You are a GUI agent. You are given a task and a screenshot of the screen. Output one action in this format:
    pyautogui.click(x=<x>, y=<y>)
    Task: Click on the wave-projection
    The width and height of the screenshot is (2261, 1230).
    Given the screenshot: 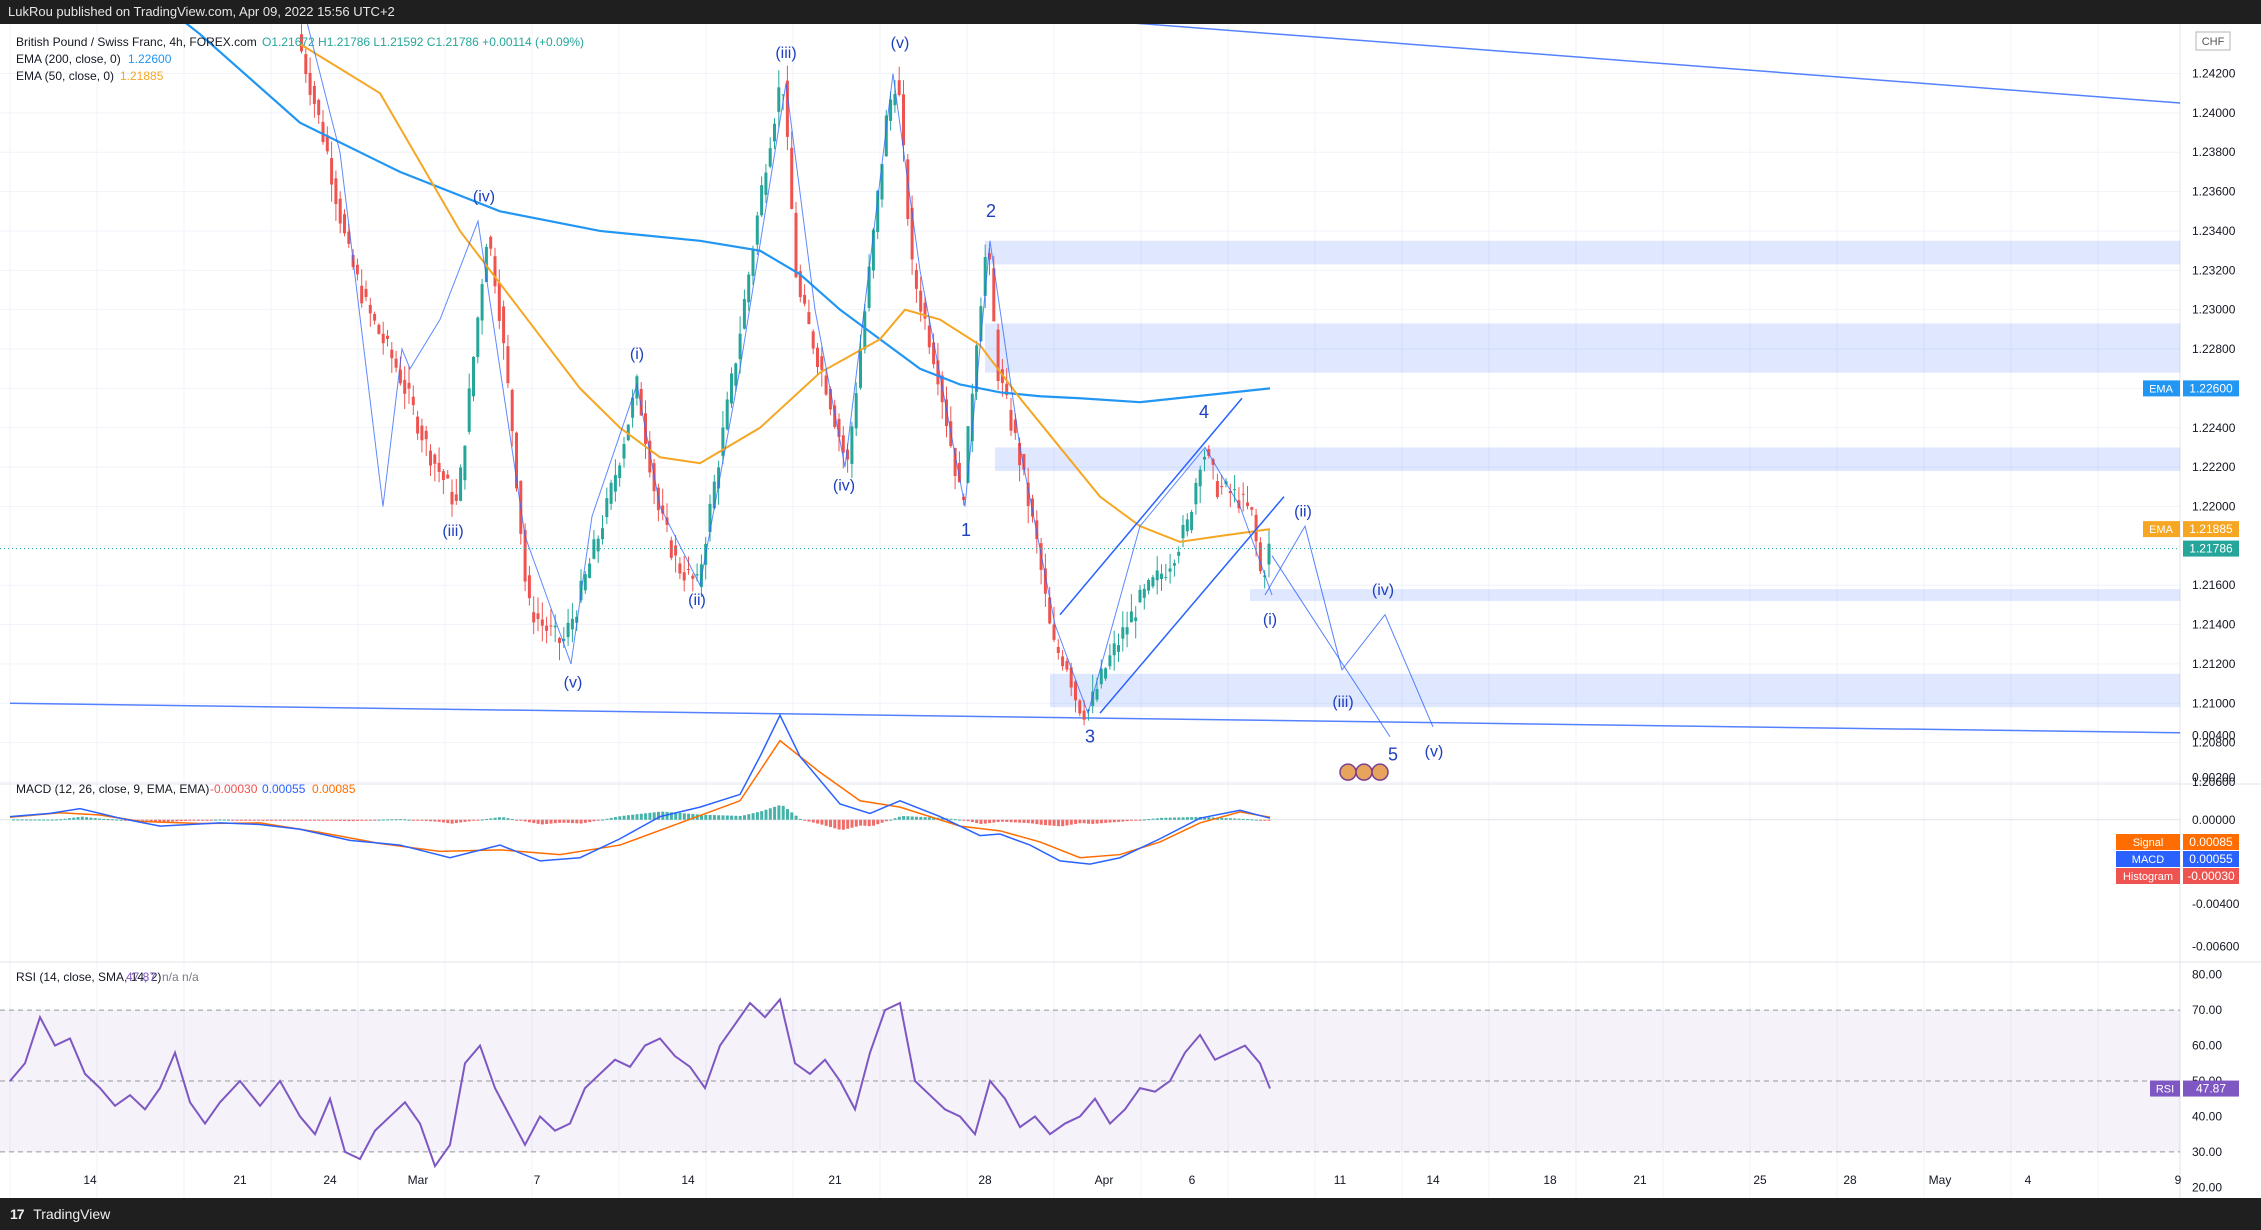 What is the action you would take?
    pyautogui.click(x=1331, y=646)
    